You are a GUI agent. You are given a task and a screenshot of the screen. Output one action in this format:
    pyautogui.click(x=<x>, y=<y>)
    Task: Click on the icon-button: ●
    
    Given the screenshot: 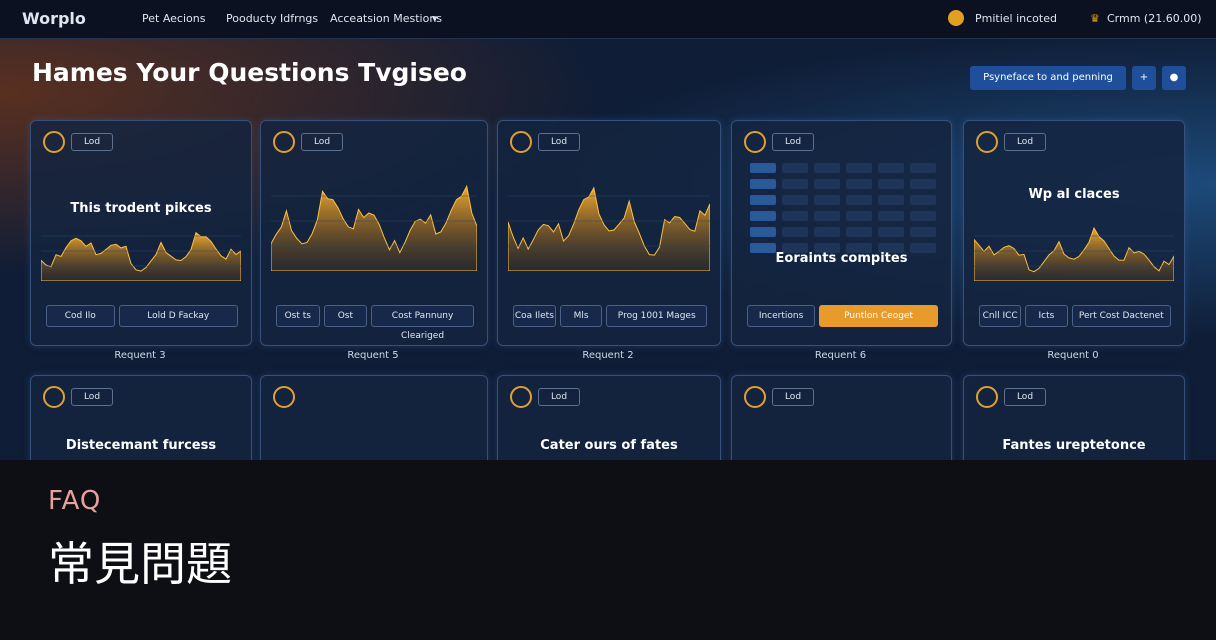 What is the action you would take?
    pyautogui.click(x=1174, y=78)
    